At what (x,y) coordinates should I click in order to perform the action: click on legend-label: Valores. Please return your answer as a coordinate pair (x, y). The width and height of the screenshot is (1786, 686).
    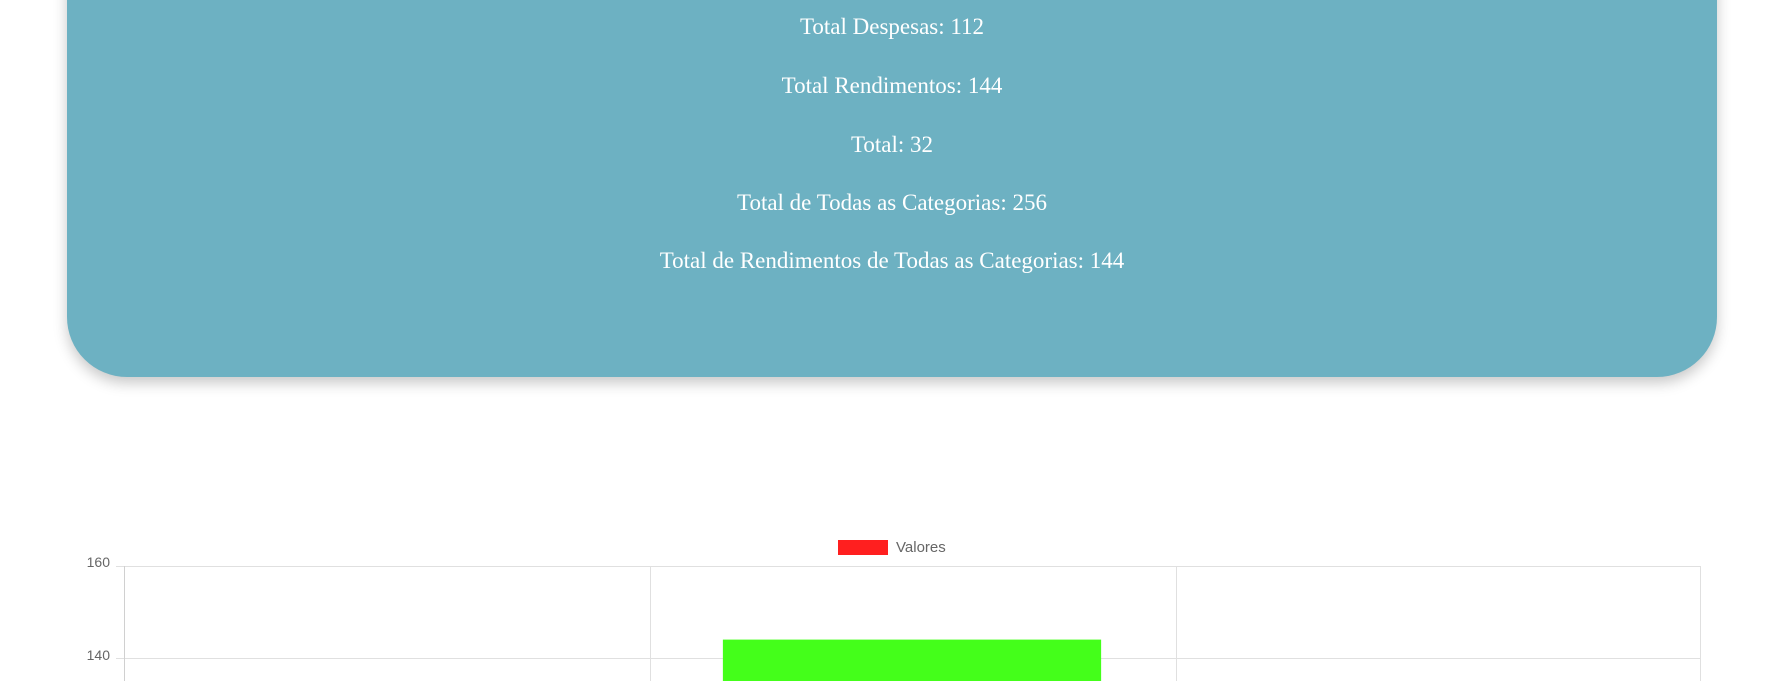
    Looking at the image, I should click on (921, 547).